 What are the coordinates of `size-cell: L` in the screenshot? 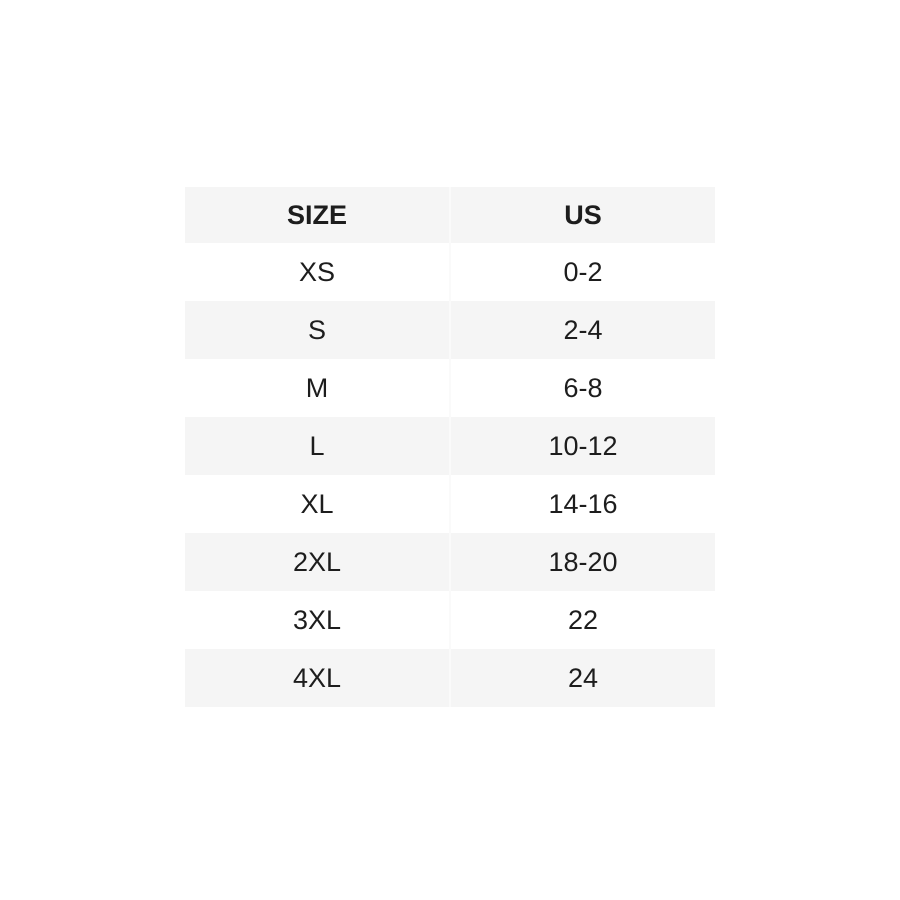 It's located at (317, 446).